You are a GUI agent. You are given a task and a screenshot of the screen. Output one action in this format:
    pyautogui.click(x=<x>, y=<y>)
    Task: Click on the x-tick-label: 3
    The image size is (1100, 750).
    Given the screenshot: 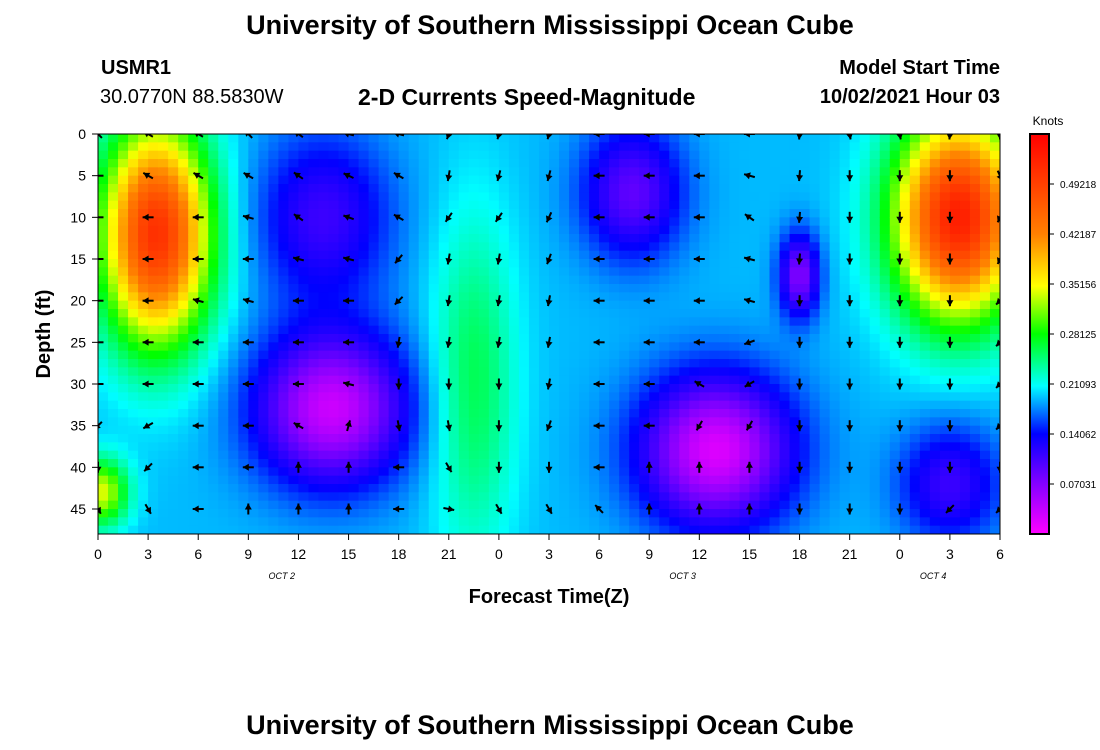 What is the action you would take?
    pyautogui.click(x=148, y=554)
    